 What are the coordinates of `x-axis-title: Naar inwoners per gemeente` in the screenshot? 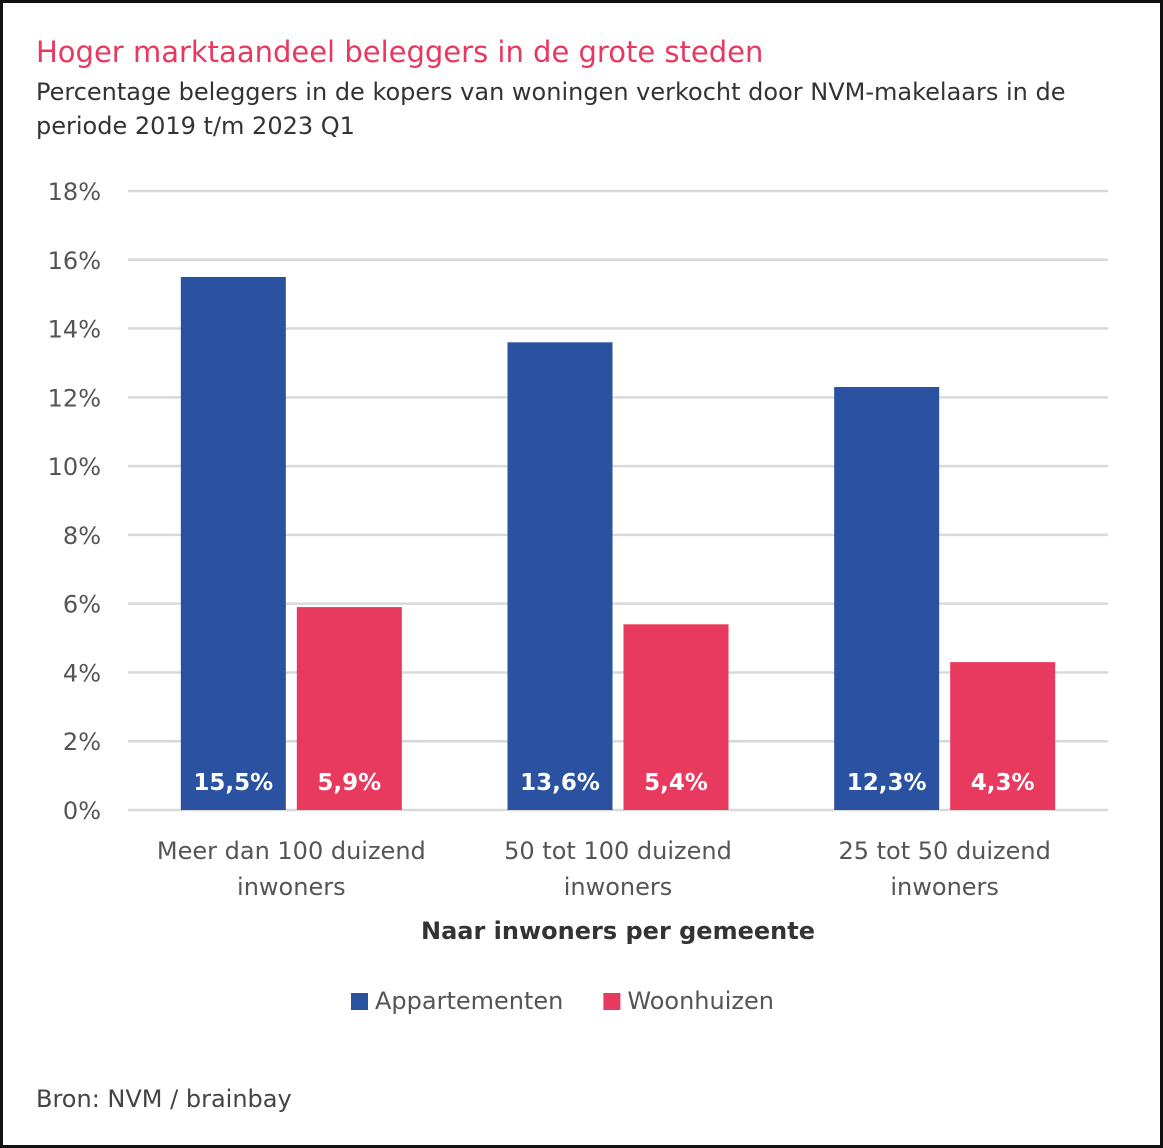 It's located at (618, 931).